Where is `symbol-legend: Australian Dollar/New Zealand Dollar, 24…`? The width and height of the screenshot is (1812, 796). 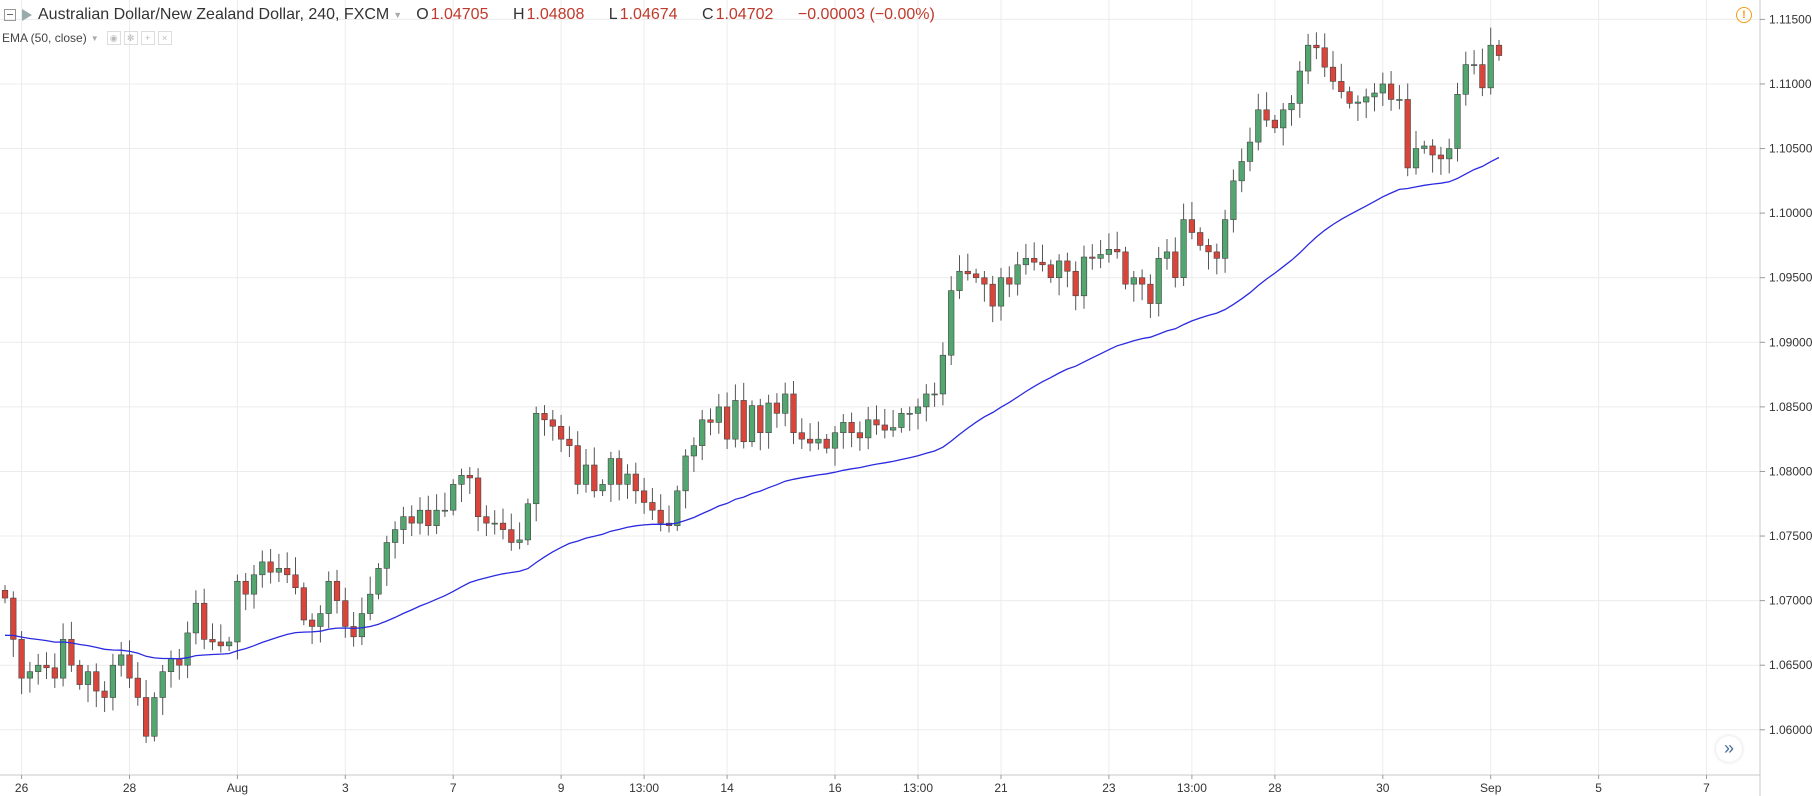
symbol-legend: Australian Dollar/New Zealand Dollar, 24… is located at coordinates (479, 15).